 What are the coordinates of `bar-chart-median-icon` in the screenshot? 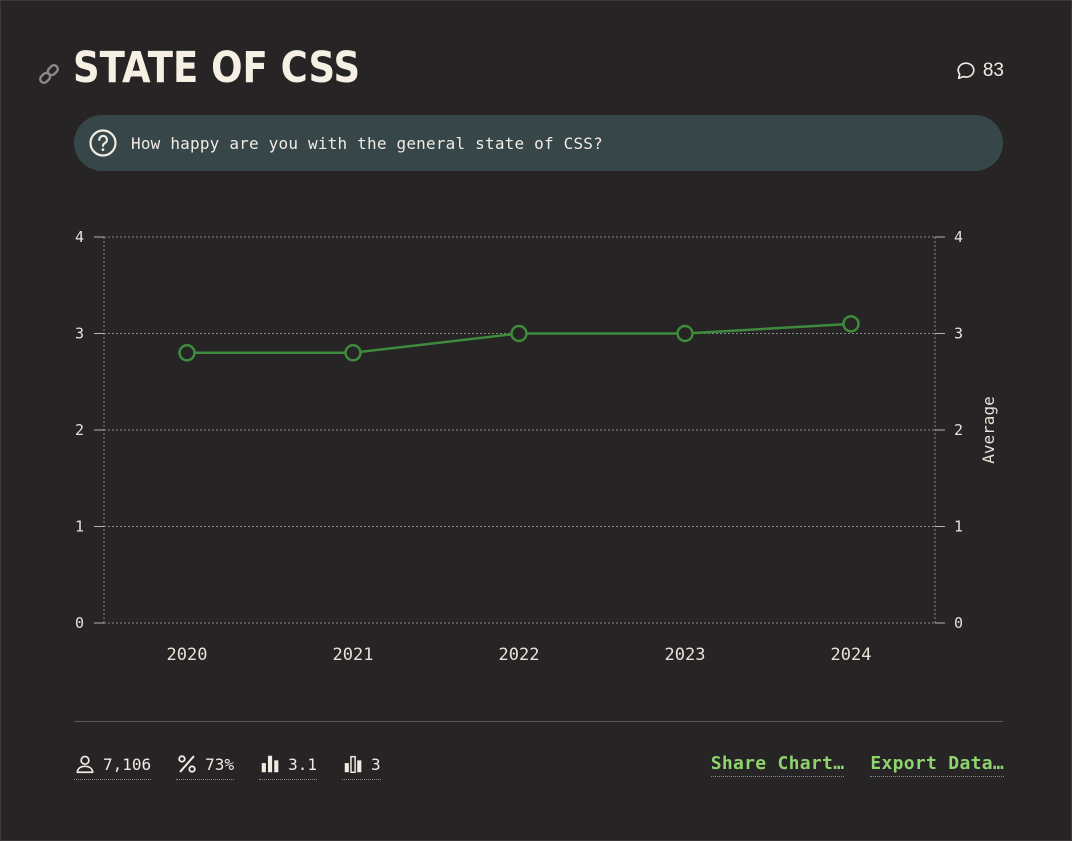 It's located at (353, 764).